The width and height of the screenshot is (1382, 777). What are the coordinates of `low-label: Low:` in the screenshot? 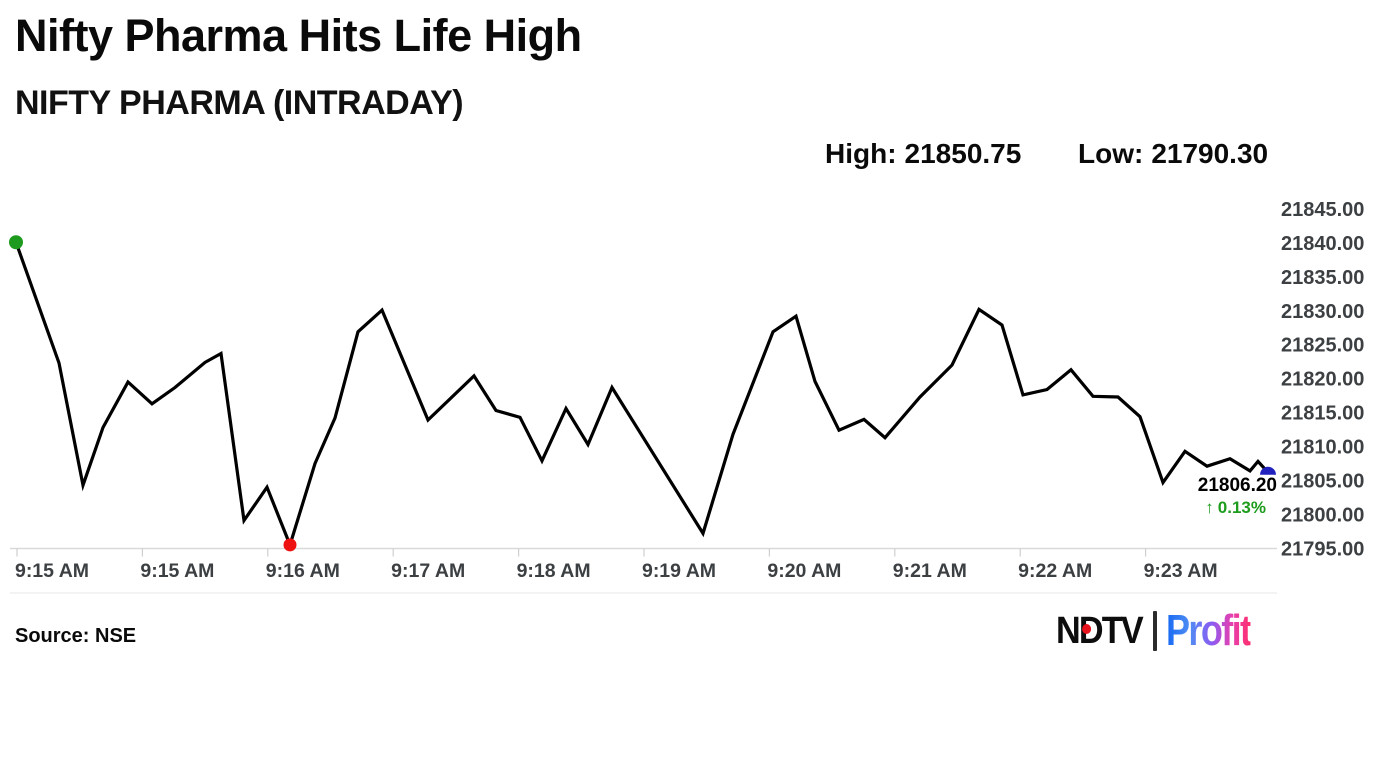 It's located at (1111, 153).